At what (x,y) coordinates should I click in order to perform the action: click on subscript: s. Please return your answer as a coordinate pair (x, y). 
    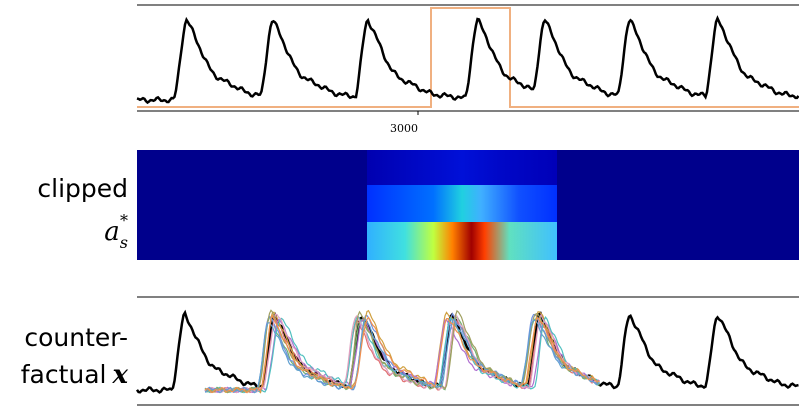
    Looking at the image, I should click on (124, 242).